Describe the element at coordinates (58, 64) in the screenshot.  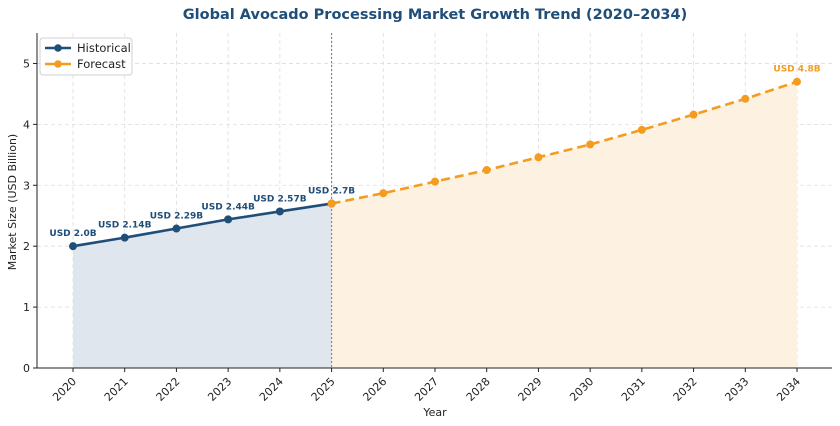
I see `legend-forecast-marker` at that location.